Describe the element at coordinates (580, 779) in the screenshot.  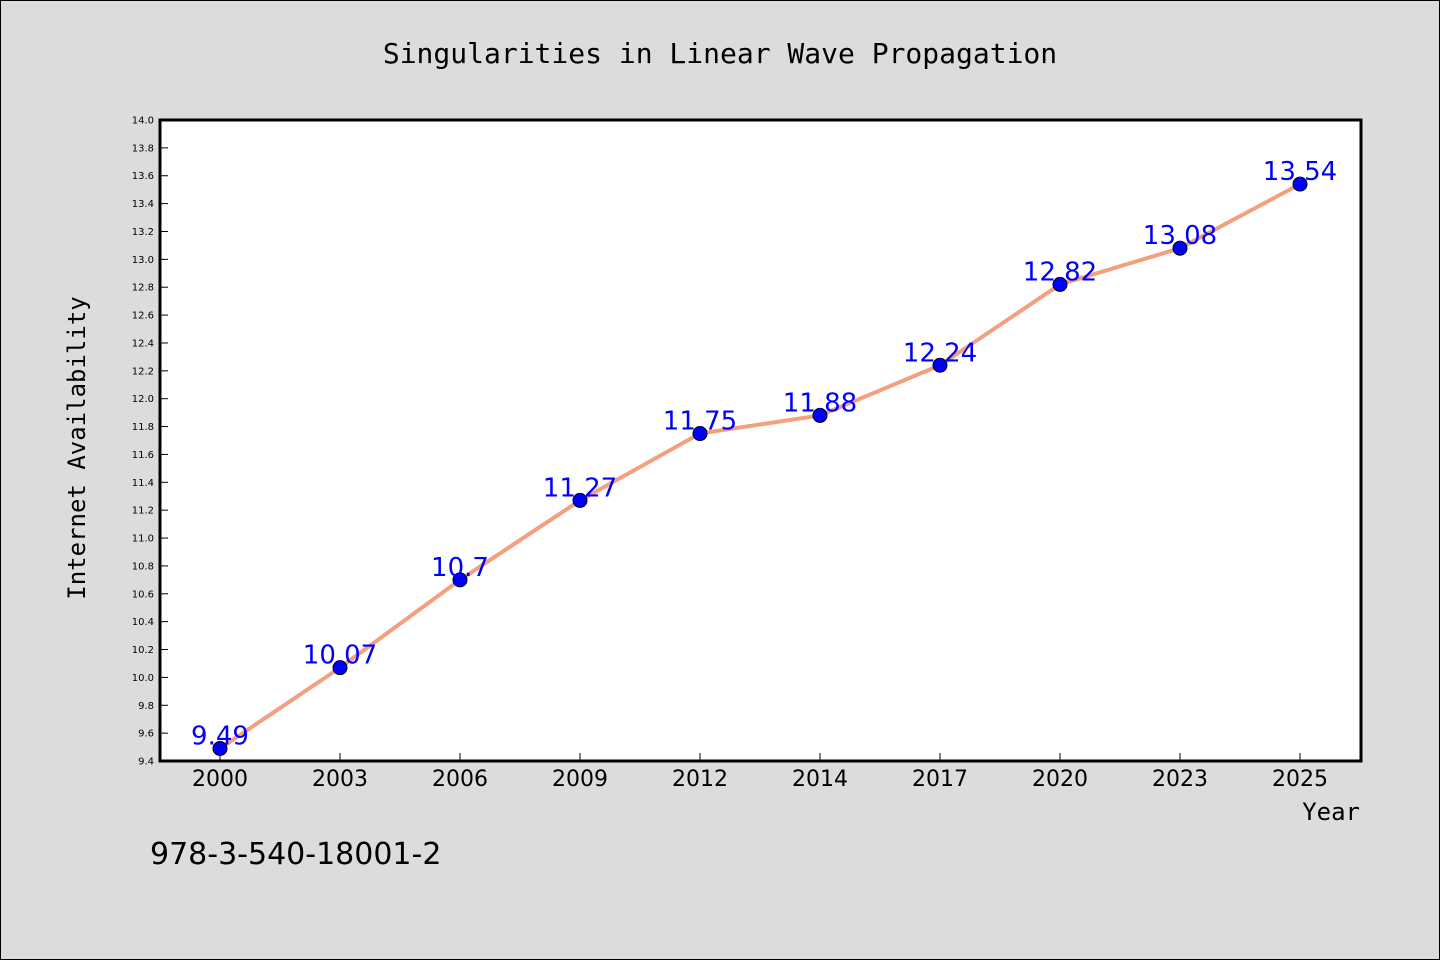
I see `x-tick-label: 2009` at that location.